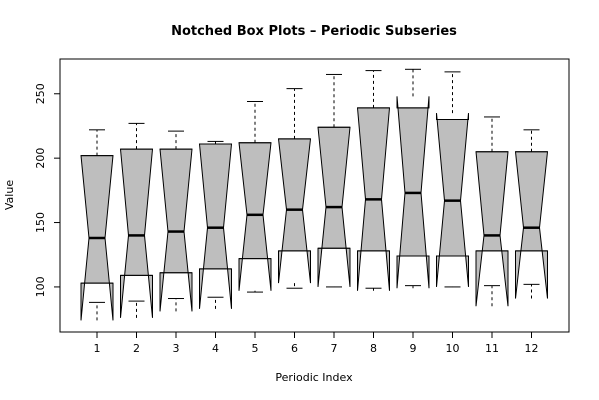 Image resolution: width=599 pixels, height=400 pixels. Describe the element at coordinates (40, 222) in the screenshot. I see `y-tick-label: 150` at that location.